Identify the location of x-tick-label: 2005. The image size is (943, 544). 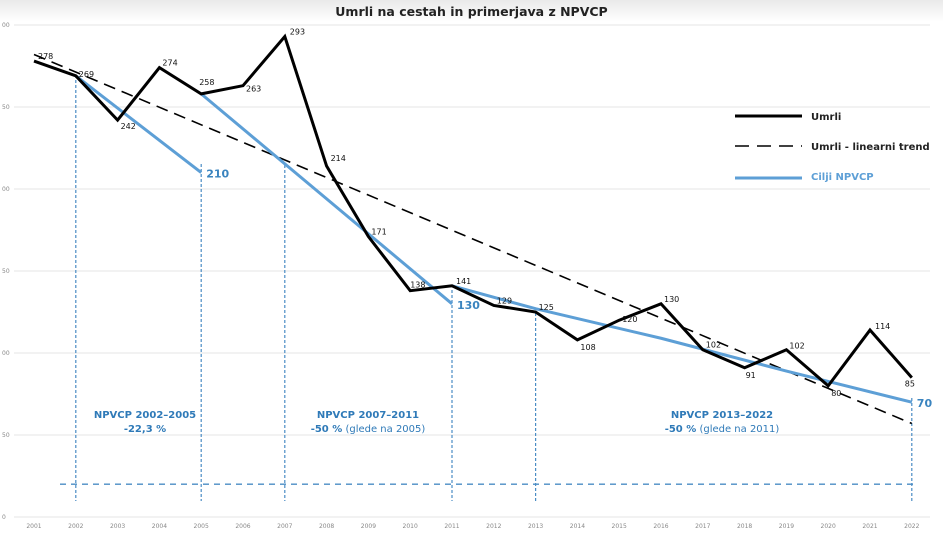
(201, 526).